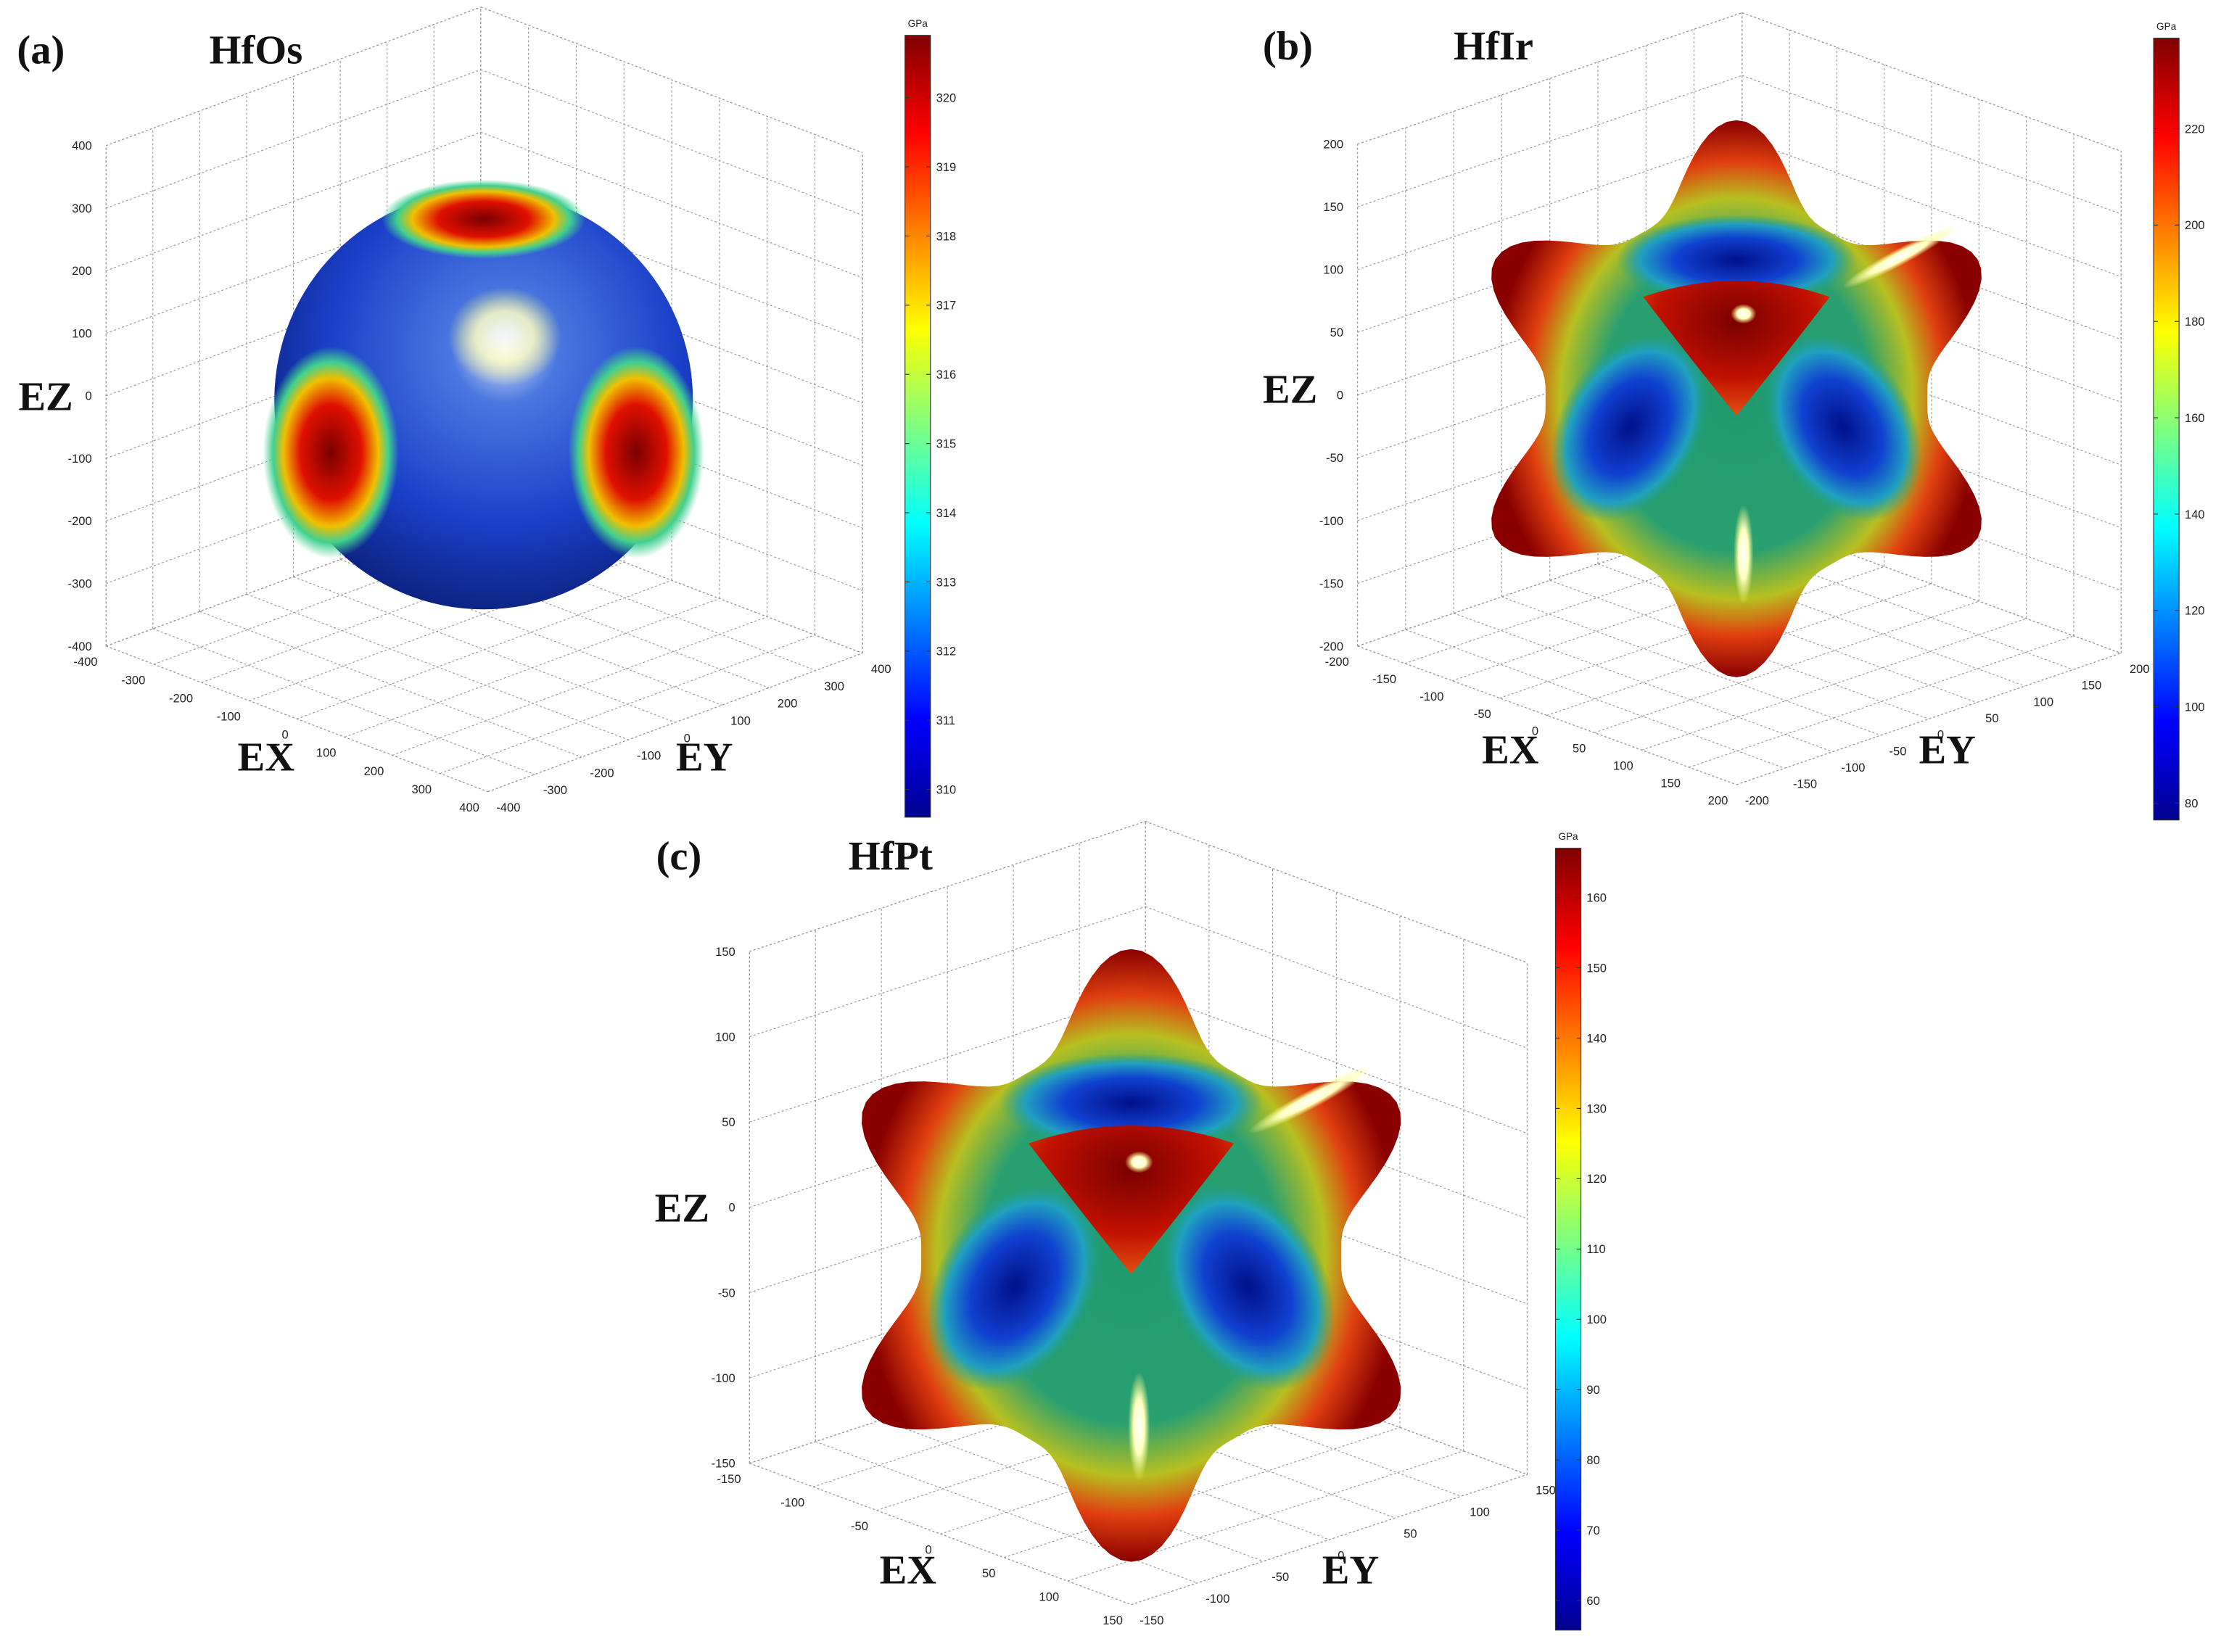 Image resolution: width=2213 pixels, height=1652 pixels. What do you see at coordinates (725, 952) in the screenshot?
I see `z-tick-label: 150` at bounding box center [725, 952].